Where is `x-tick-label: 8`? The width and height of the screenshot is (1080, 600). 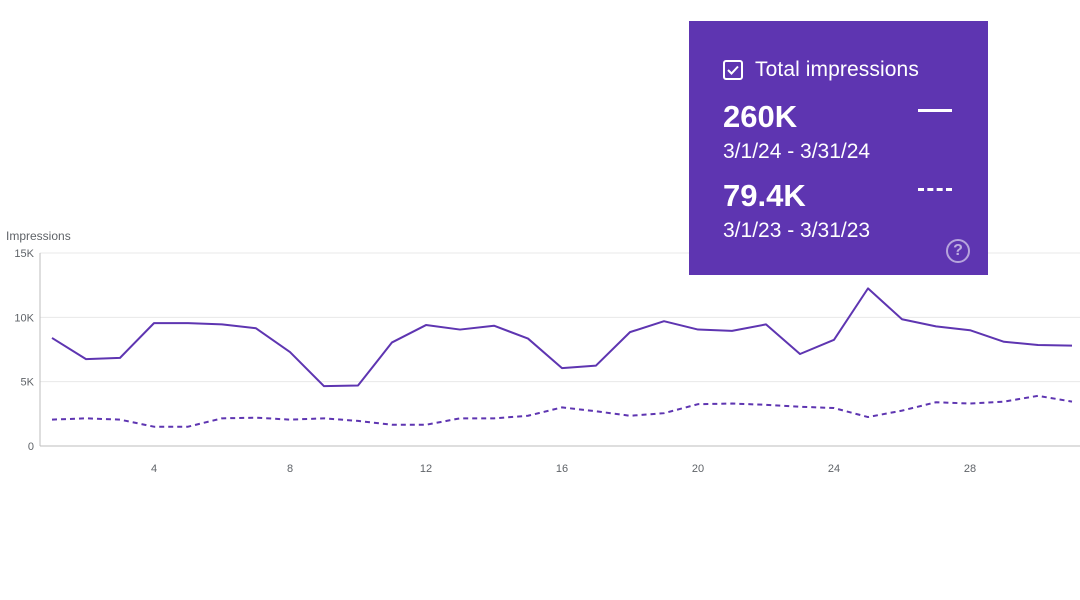
x-tick-label: 8 is located at coordinates (290, 469).